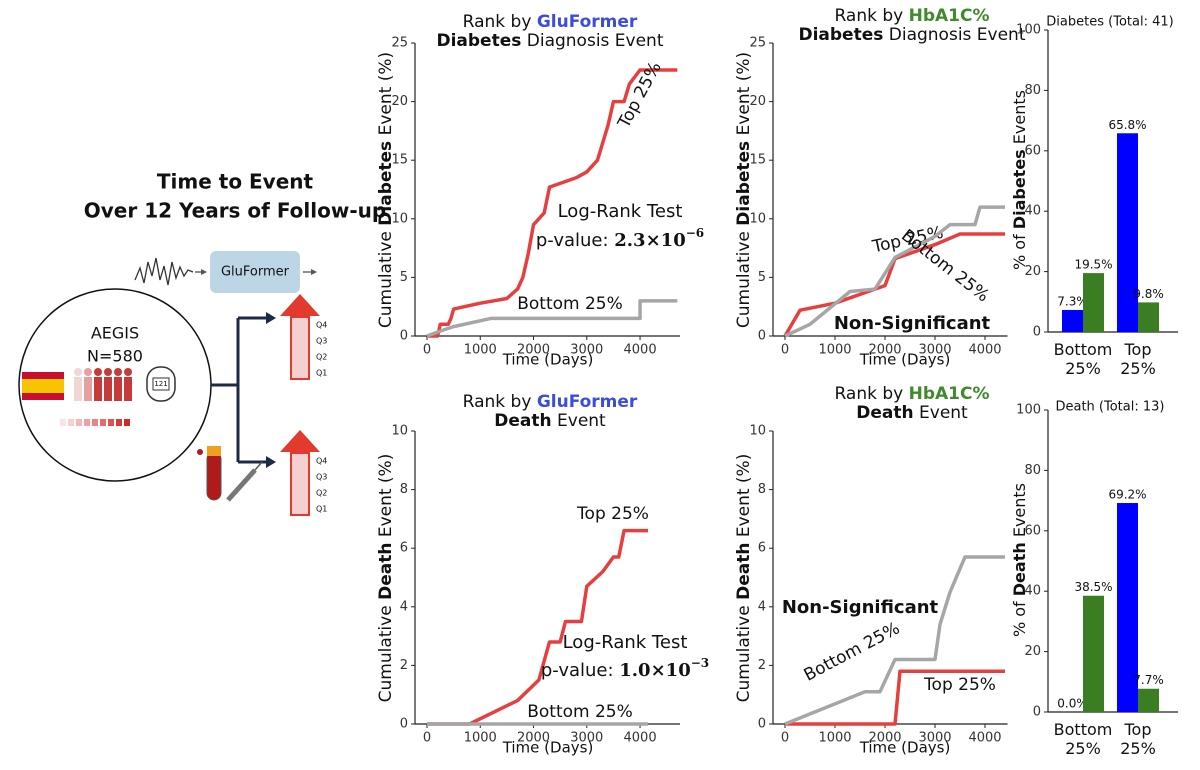 The height and width of the screenshot is (770, 1200). Describe the element at coordinates (478, 41) in the screenshot. I see `chart-title-part: Diabetes` at that location.